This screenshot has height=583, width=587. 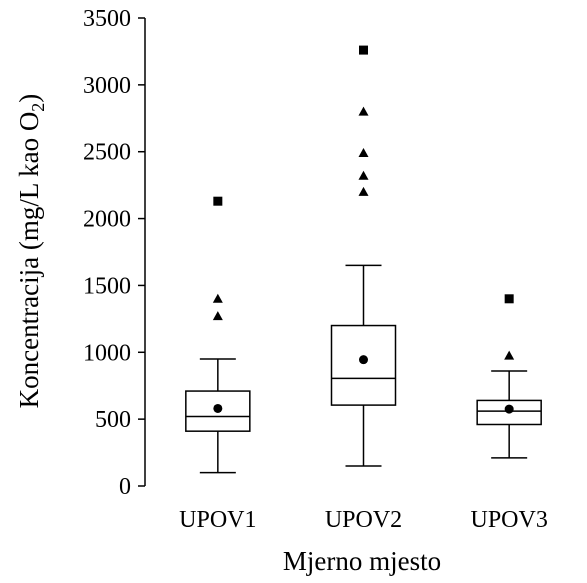 I want to click on x-tick-label: UPOV1, so click(x=217, y=520).